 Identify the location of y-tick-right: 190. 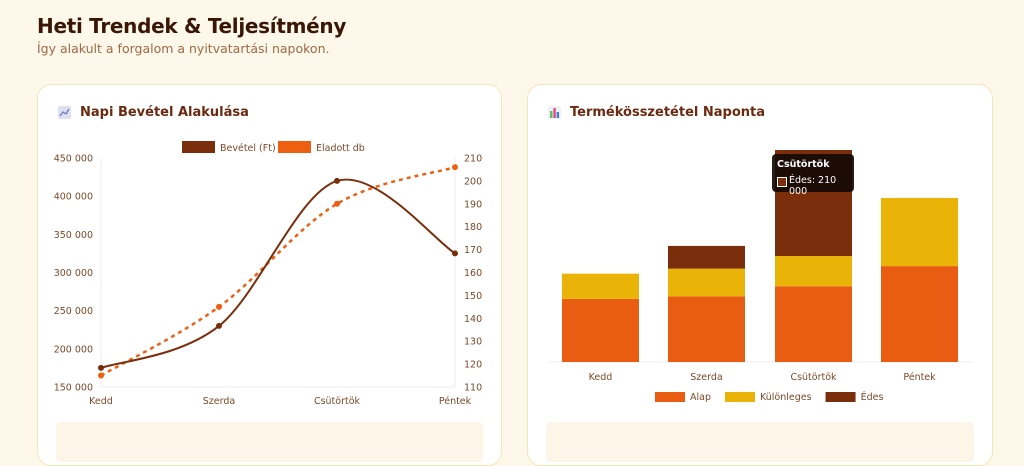
(473, 204).